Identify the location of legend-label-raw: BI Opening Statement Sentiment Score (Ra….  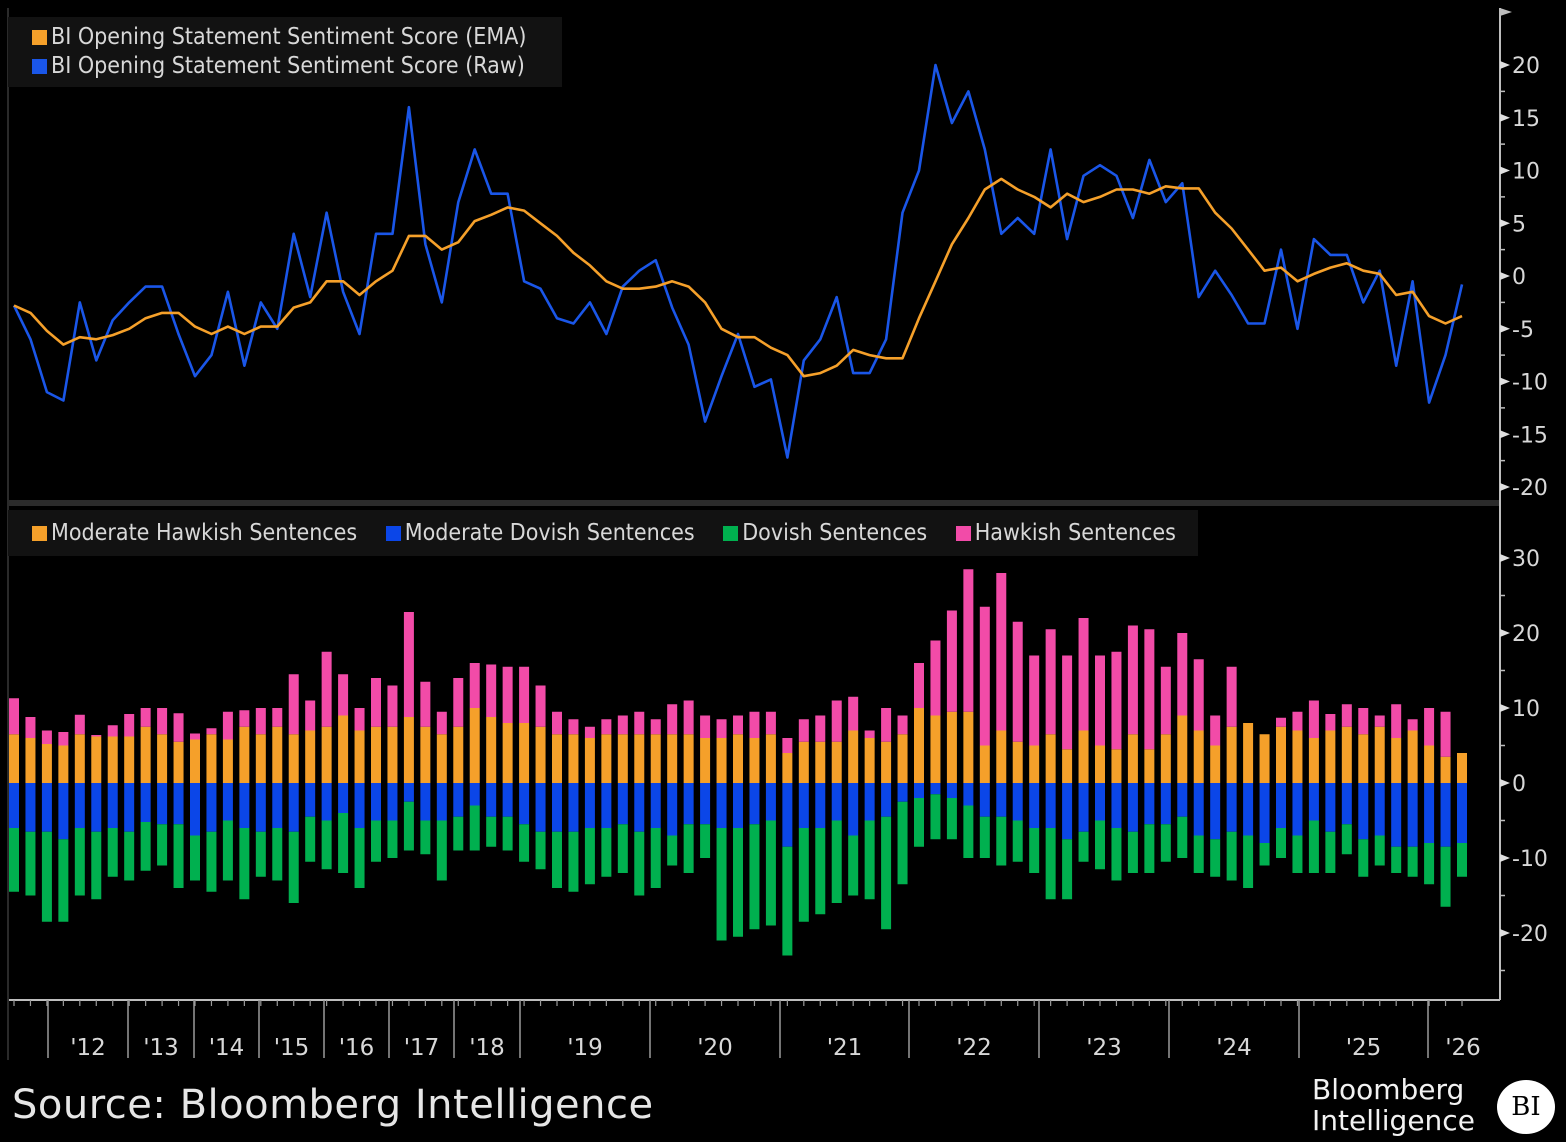
(288, 66).